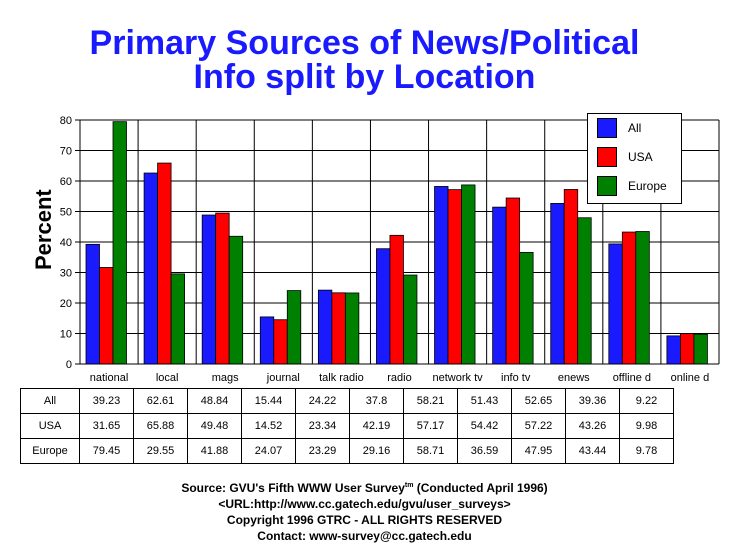 The image size is (729, 553). I want to click on table-cell: 23.34, so click(322, 426).